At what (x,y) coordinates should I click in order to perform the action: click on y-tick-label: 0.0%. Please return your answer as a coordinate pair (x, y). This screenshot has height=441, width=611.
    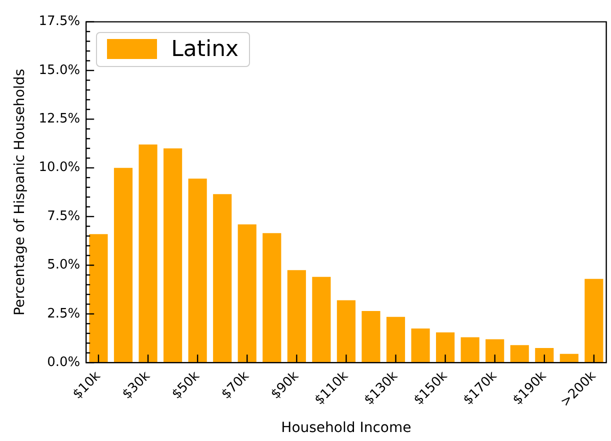
    Looking at the image, I should click on (63, 362).